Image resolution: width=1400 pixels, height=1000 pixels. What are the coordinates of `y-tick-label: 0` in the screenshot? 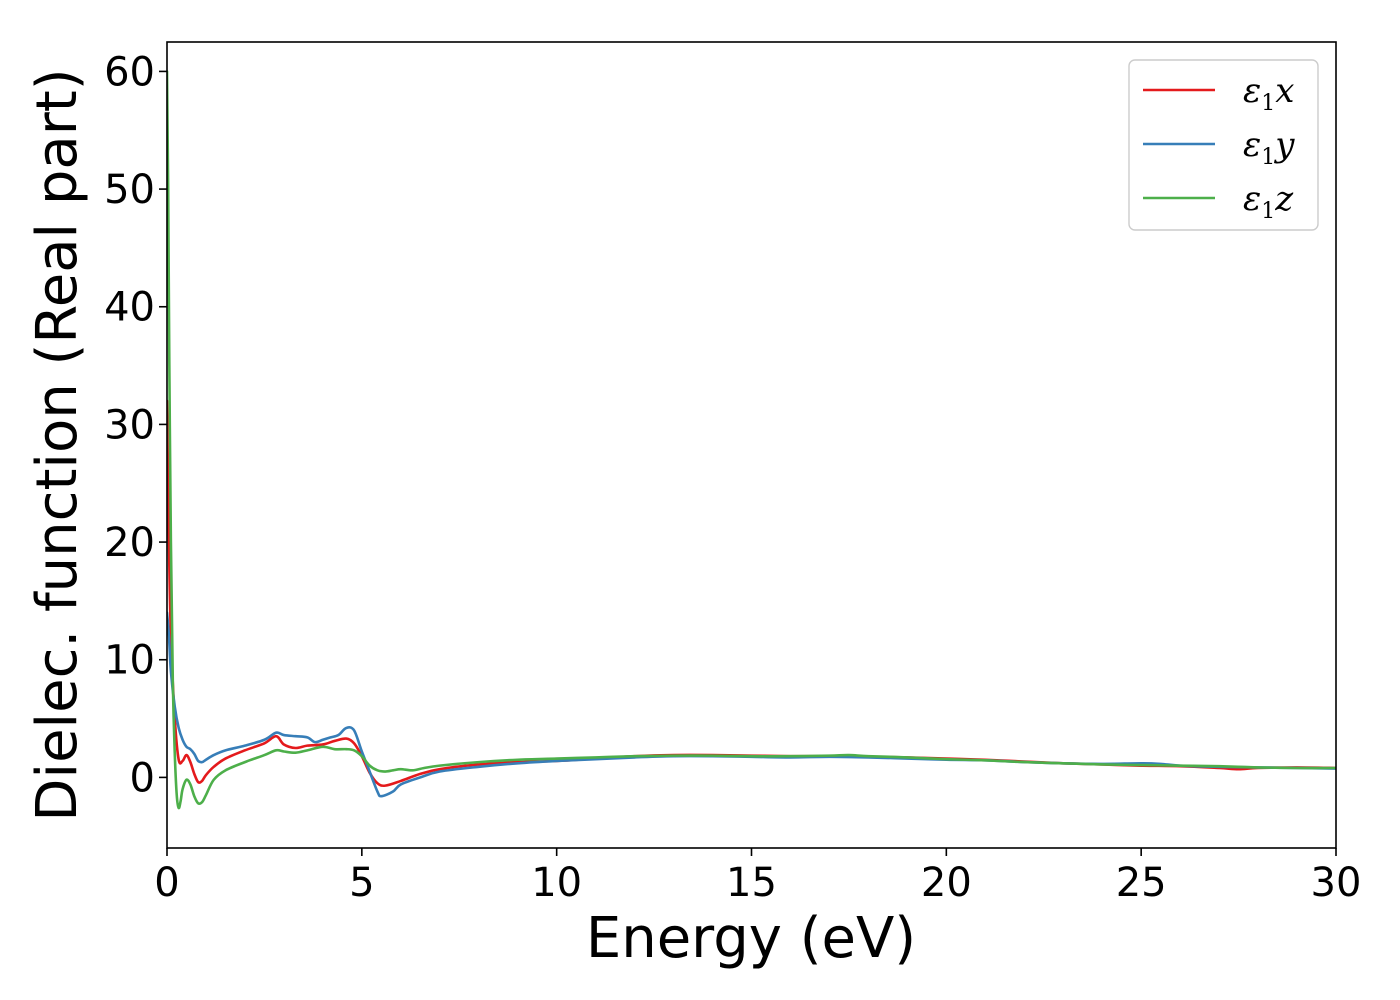 It's located at (142, 778).